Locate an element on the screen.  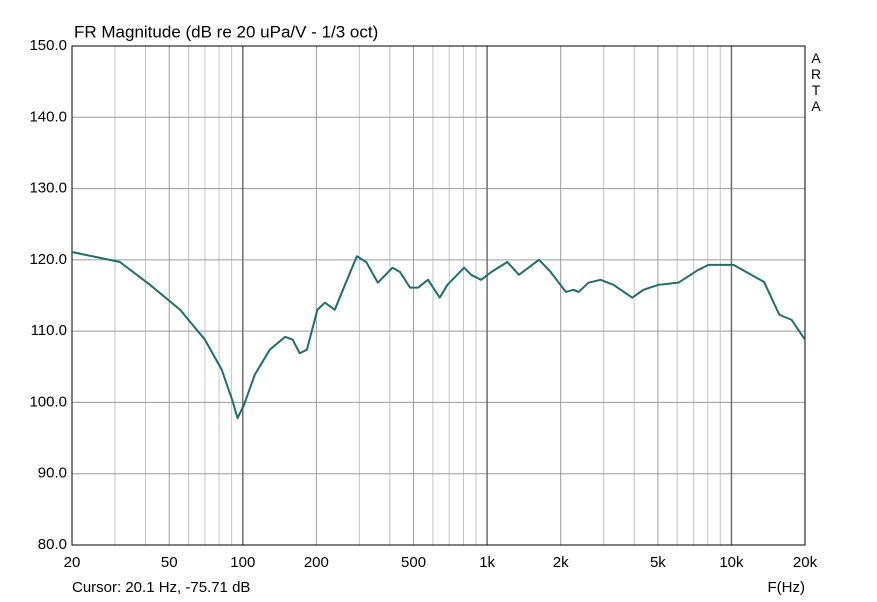
x-tick-label: 200 is located at coordinates (316, 562).